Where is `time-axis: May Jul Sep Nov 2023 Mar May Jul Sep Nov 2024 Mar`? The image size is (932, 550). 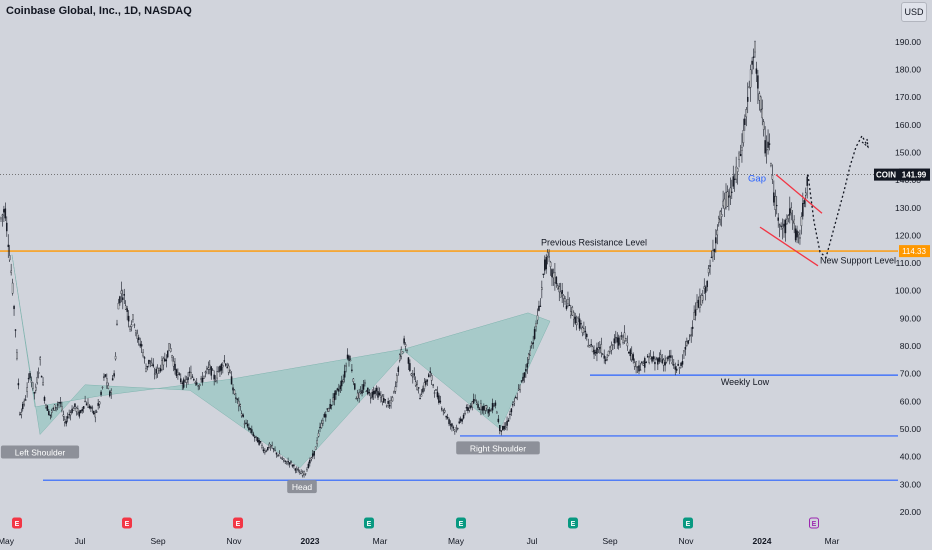 time-axis: May Jul Sep Nov 2023 Mar May Jul Sep Nov 2024 Mar is located at coordinates (466, 540).